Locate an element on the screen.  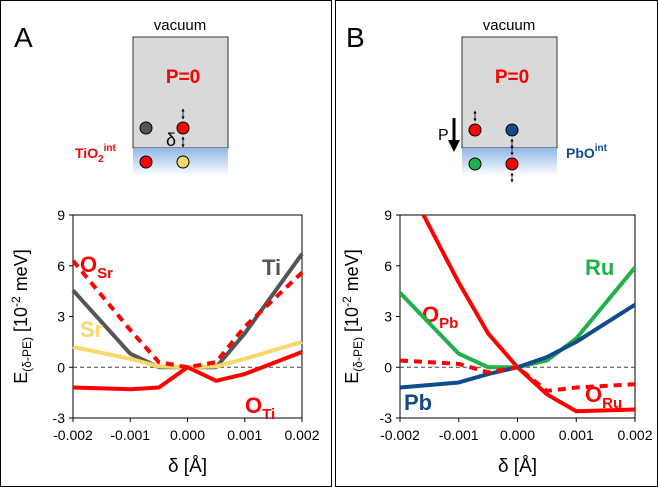
series-label: OTi is located at coordinates (260, 408).